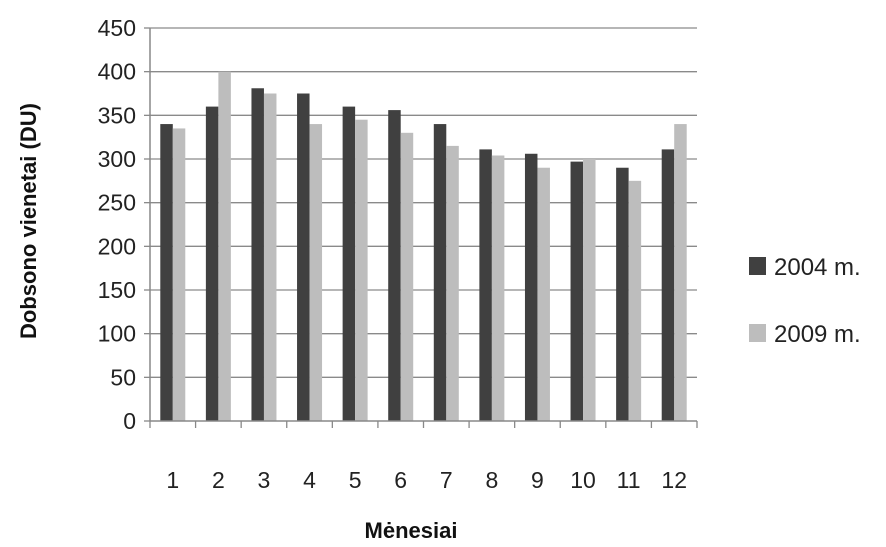  What do you see at coordinates (117, 115) in the screenshot?
I see `y-tick-label: 350` at bounding box center [117, 115].